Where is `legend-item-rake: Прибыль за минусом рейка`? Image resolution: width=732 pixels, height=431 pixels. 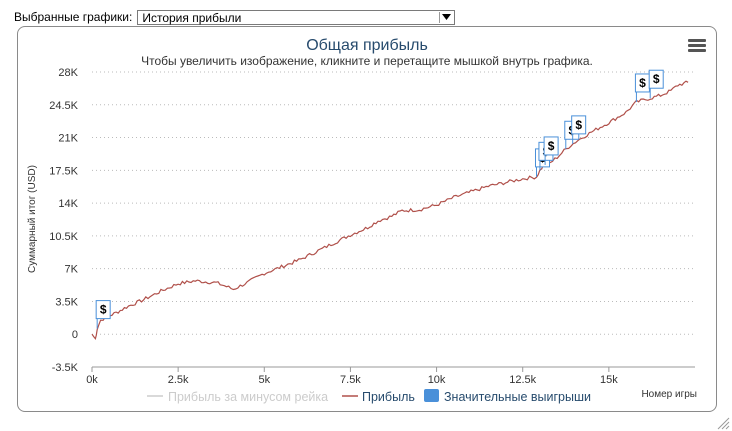 legend-item-rake: Прибыль за минусом рейка is located at coordinates (237, 397).